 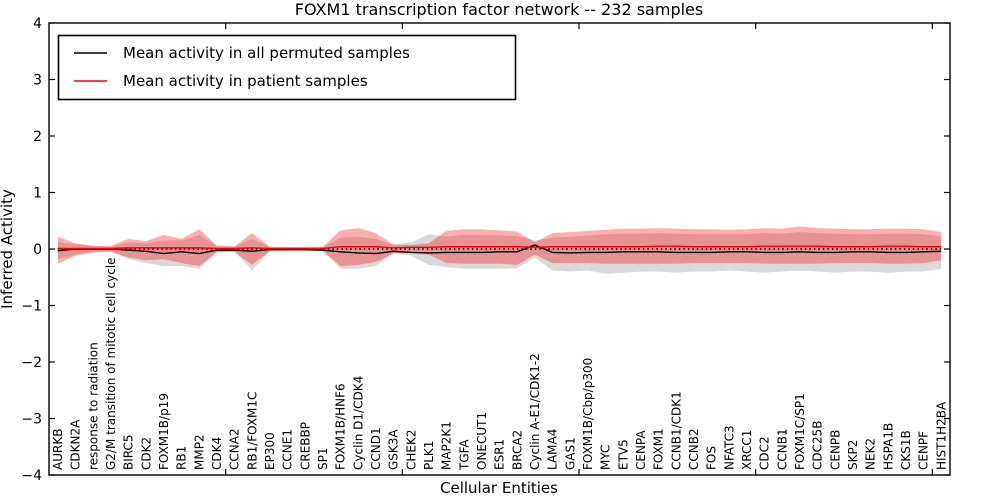 What do you see at coordinates (482, 441) in the screenshot?
I see `entity-label: ONECUT1` at bounding box center [482, 441].